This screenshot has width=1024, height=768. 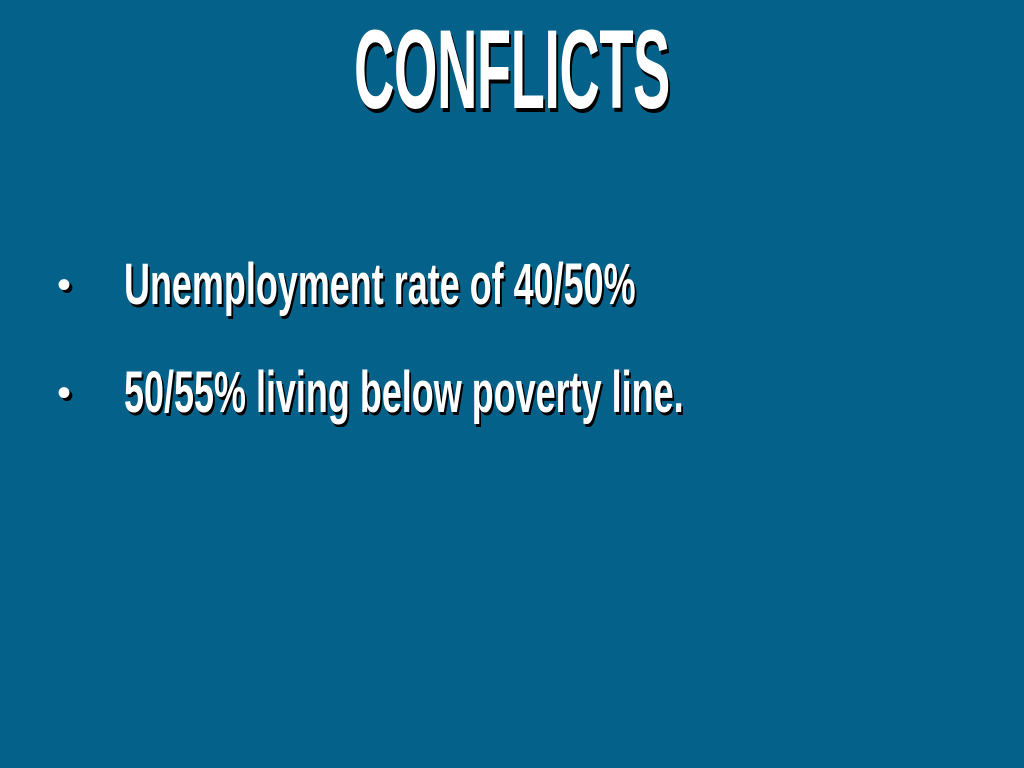 I want to click on slide-title-text: CONFLICTS, so click(x=512, y=69).